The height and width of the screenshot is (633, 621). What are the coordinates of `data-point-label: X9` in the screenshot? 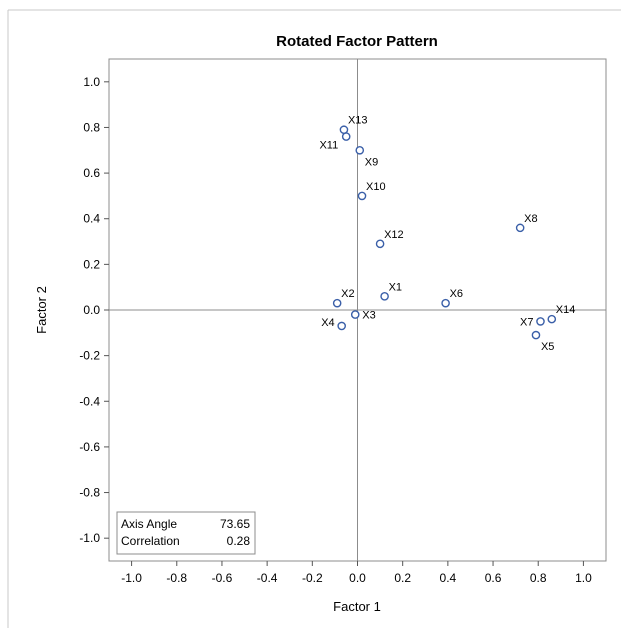 It's located at (371, 162).